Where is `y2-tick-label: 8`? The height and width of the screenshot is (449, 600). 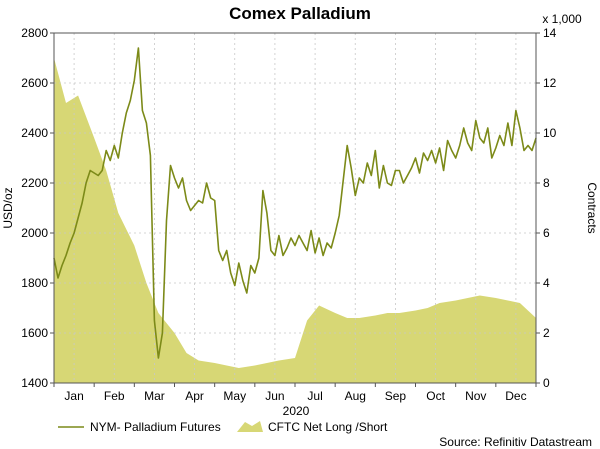
y2-tick-label: 8 is located at coordinates (546, 183).